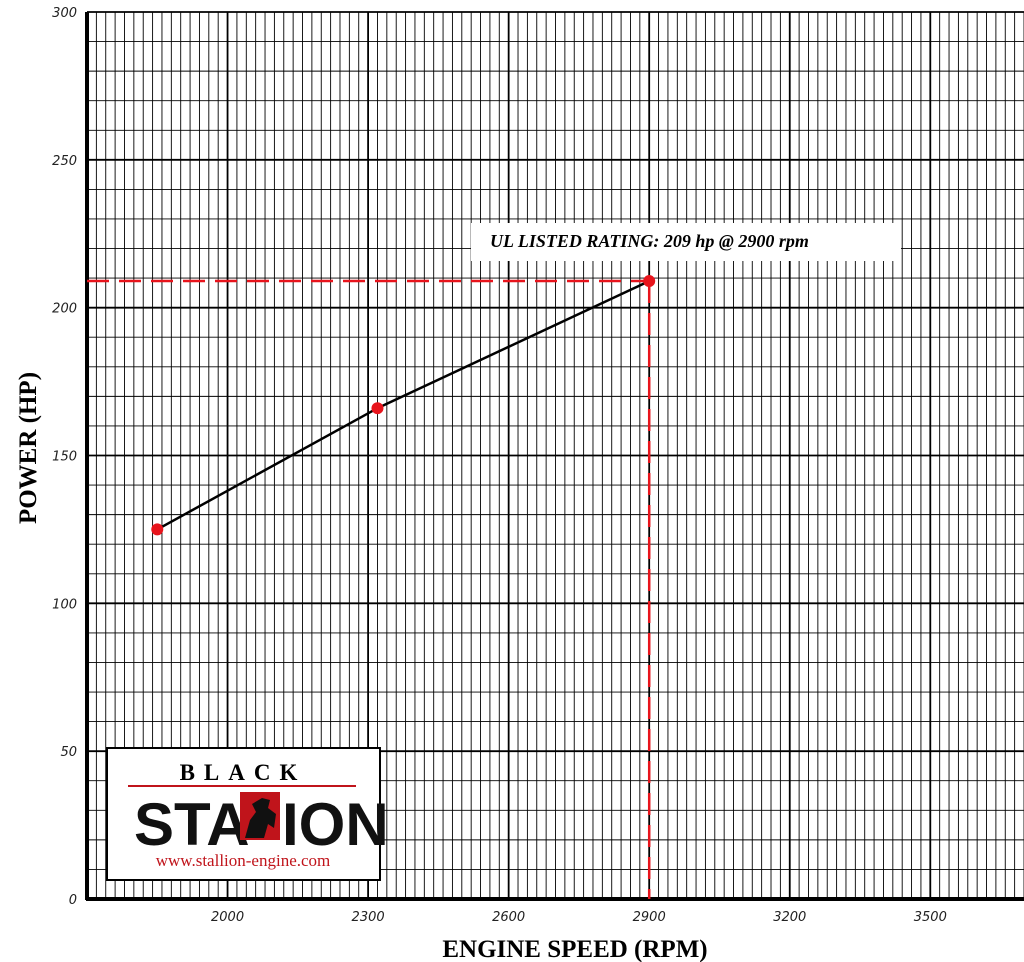 Image resolution: width=1024 pixels, height=962 pixels. Describe the element at coordinates (574, 949) in the screenshot. I see `x-axis-title: ENGINE SPEED (RPM)` at that location.